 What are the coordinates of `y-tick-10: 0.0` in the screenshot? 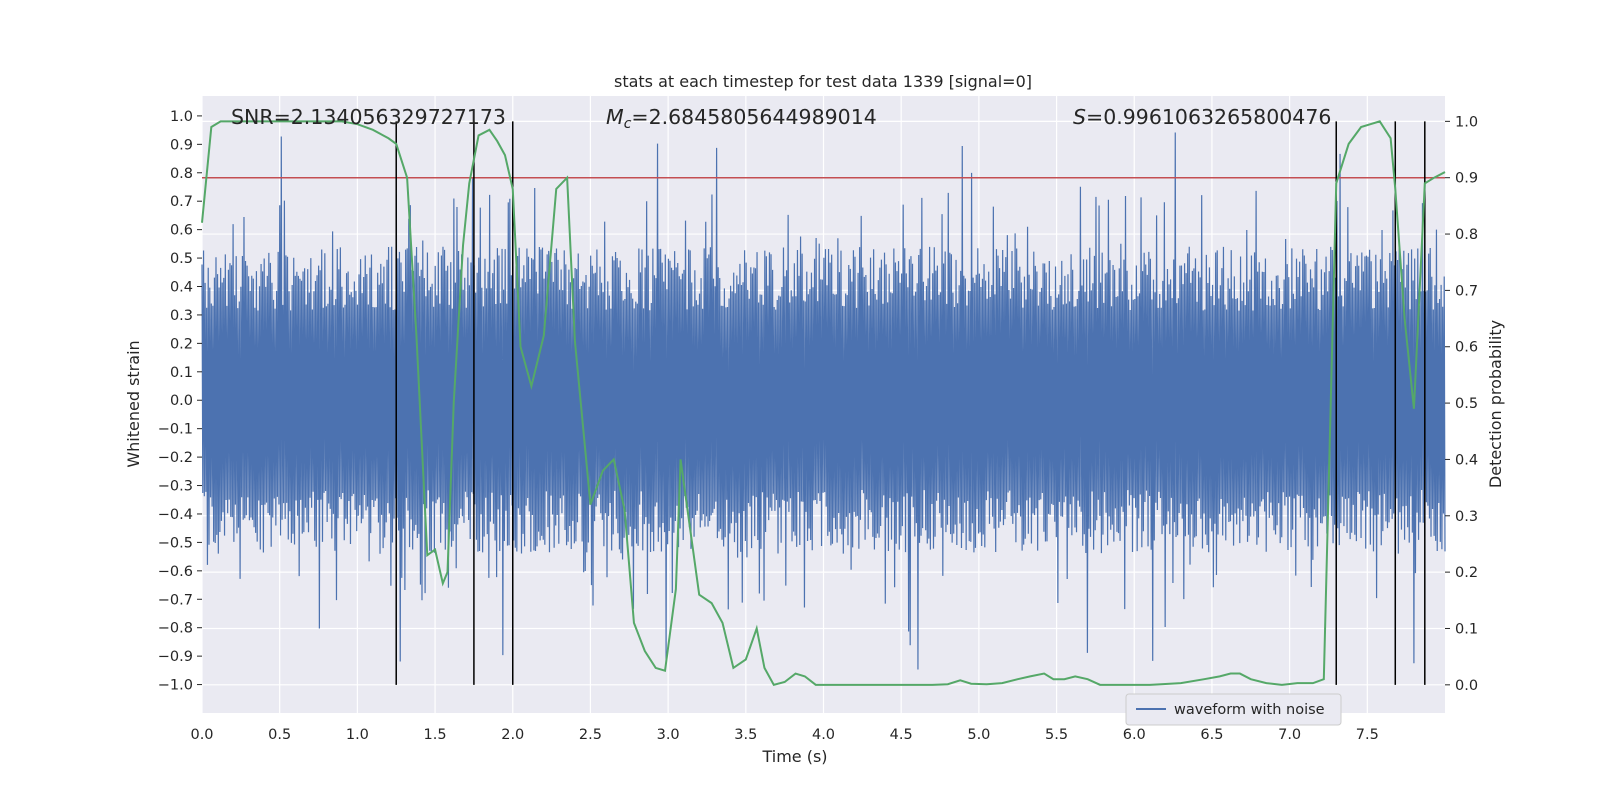 It's located at (181, 401).